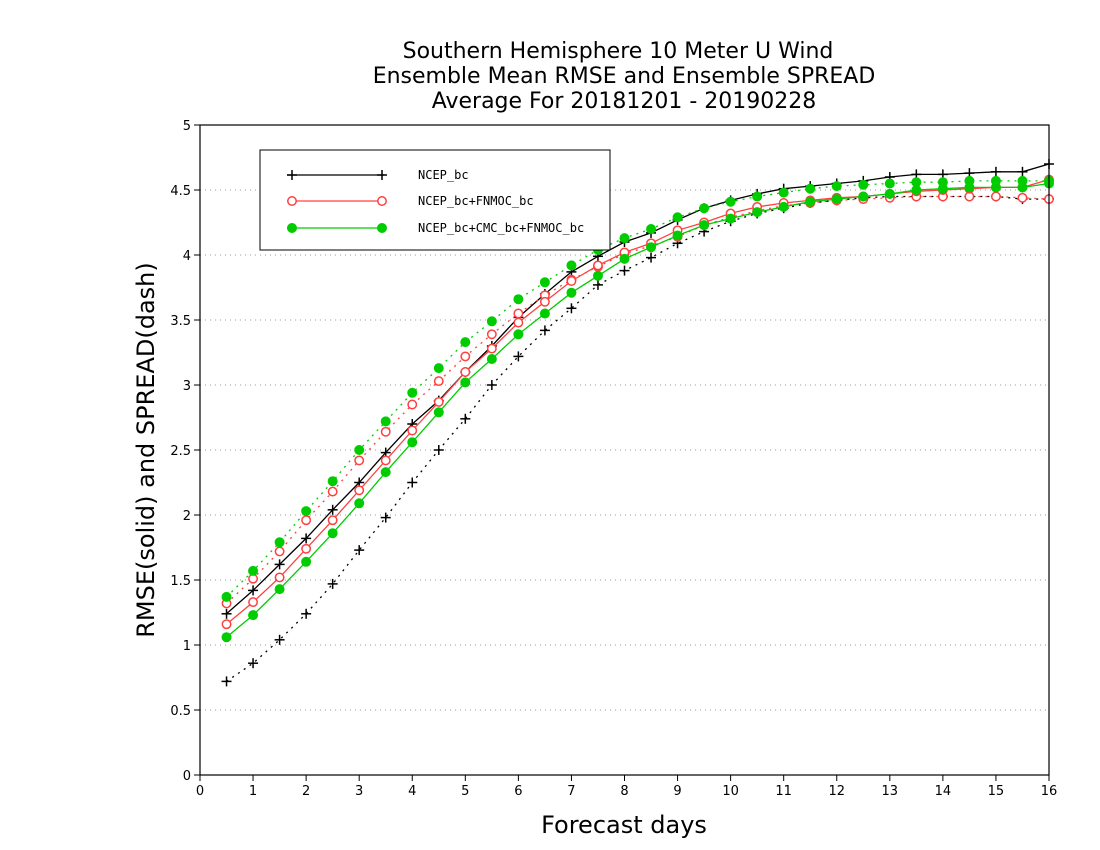 The image size is (1100, 850). Describe the element at coordinates (1049, 791) in the screenshot. I see `x-tick-label: 16` at that location.